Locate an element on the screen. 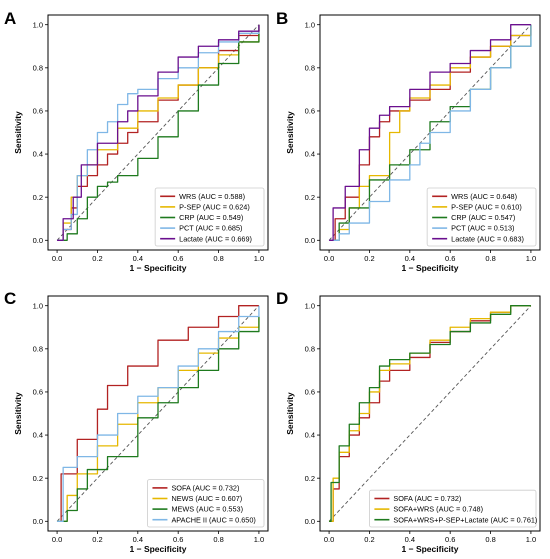 This screenshot has height=559, width=550. panel-c-legend-box is located at coordinates (206, 503).